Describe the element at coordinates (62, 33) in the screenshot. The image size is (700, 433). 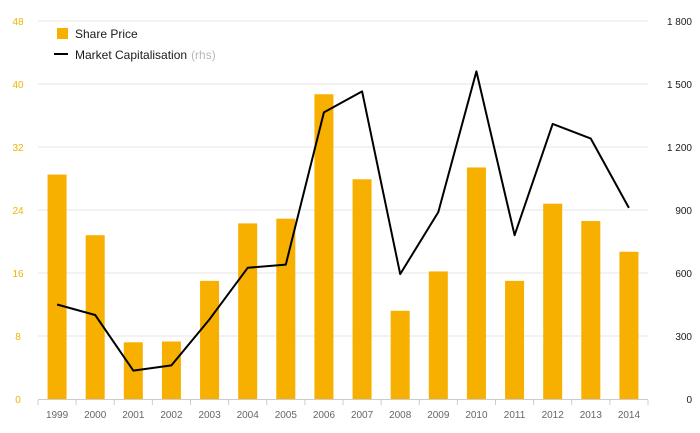
I see `legend-swatch-share-price` at that location.